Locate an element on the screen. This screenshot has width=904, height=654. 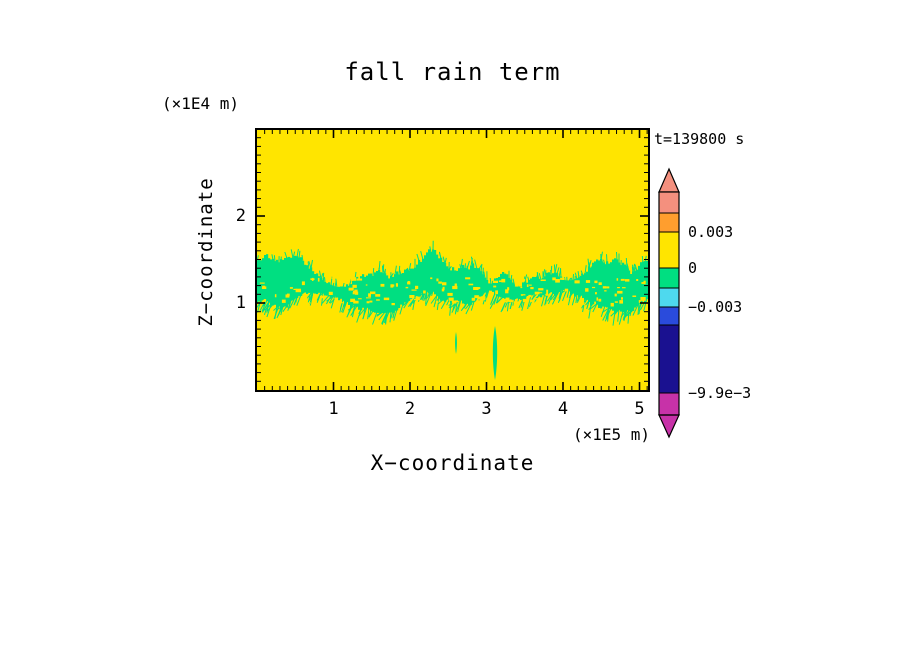
colorbar-tick-label: 0.003 is located at coordinates (711, 232).